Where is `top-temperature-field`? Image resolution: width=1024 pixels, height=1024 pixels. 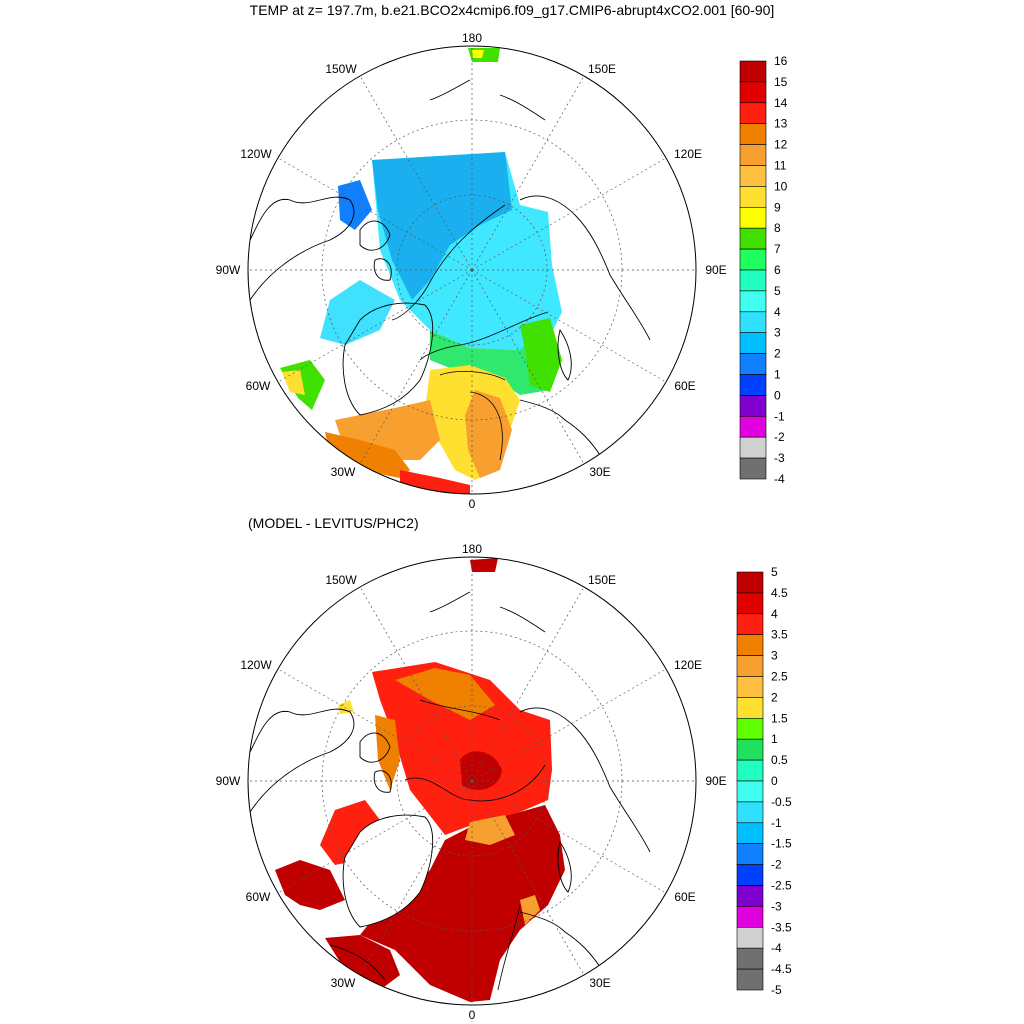 top-temperature-field is located at coordinates (421, 271).